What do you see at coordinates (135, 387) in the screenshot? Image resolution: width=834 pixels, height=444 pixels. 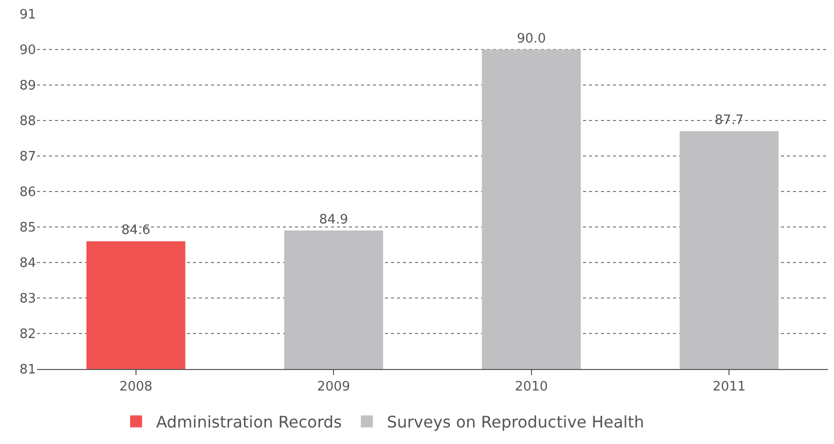 I see `x-tick-label: 2008` at bounding box center [135, 387].